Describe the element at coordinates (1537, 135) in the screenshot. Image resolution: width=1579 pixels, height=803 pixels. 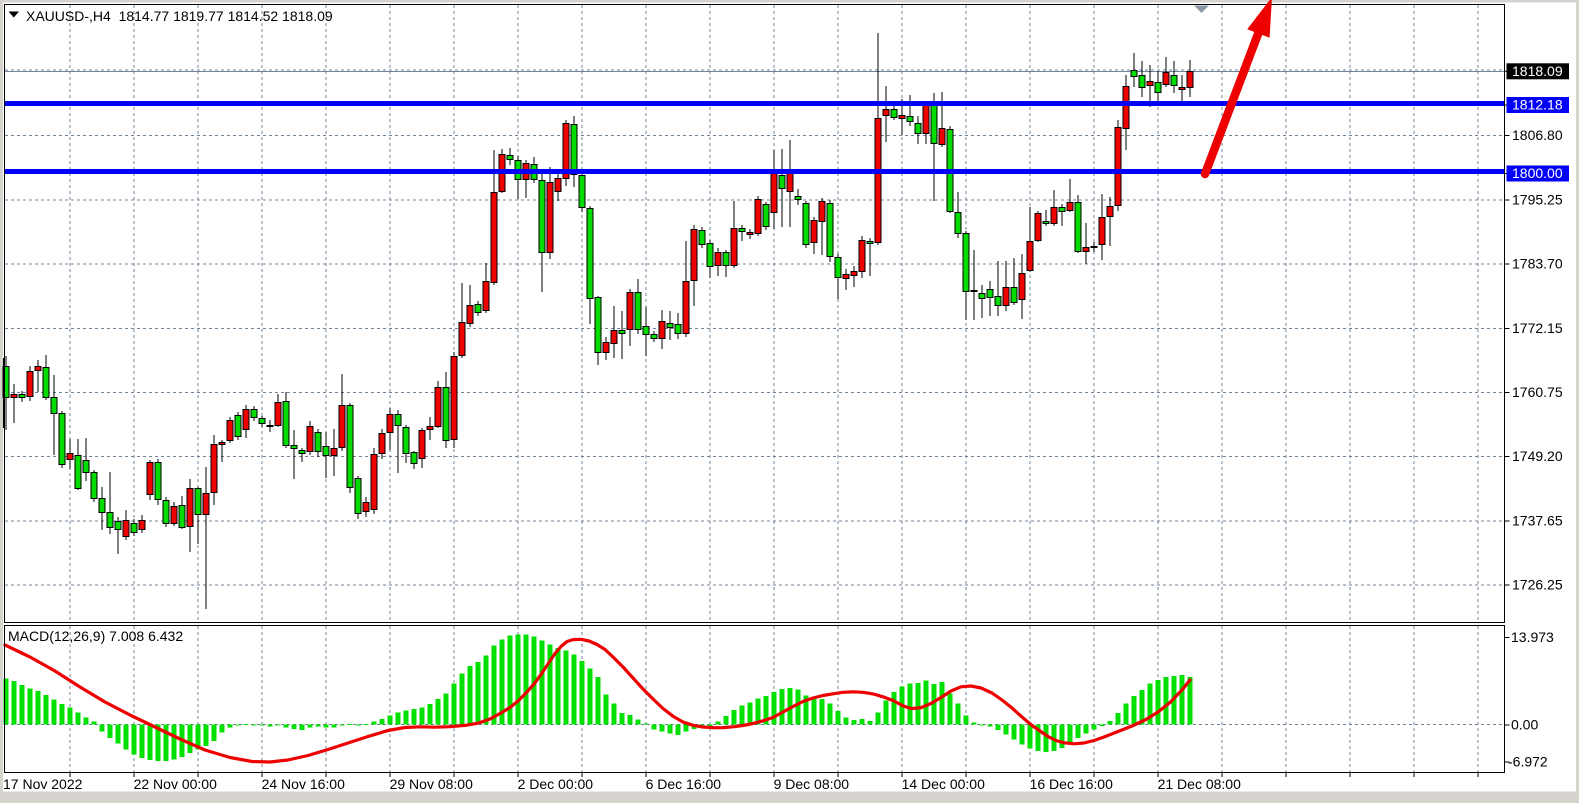
I see `svg-text: 1806.80` at that location.